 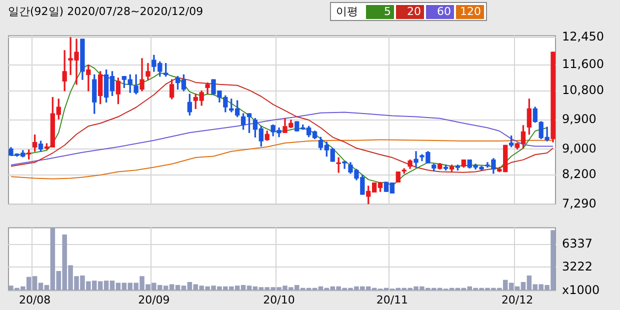 I want to click on y-tick-label: 3222, so click(x=577, y=266).